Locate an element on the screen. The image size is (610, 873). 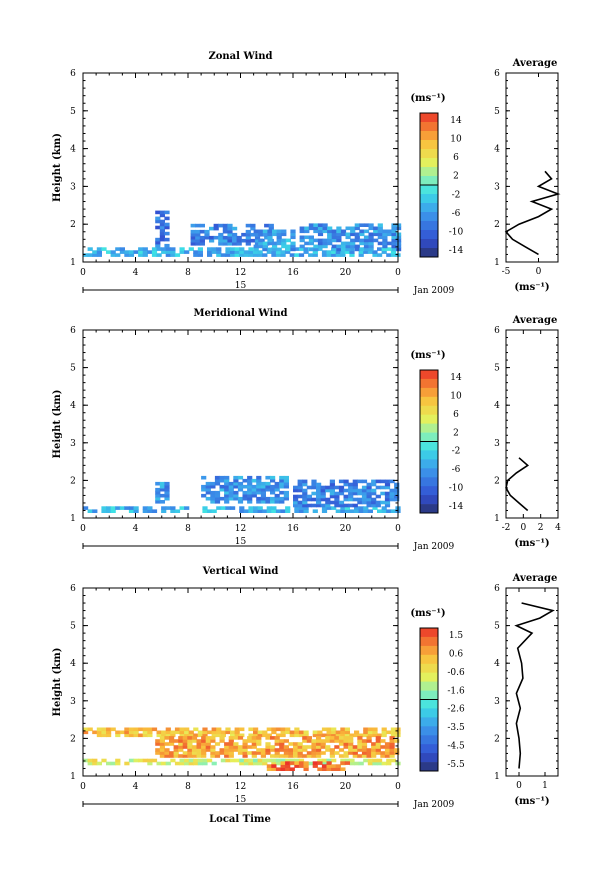
y-tick-label: 4 is located at coordinates (73, 406).